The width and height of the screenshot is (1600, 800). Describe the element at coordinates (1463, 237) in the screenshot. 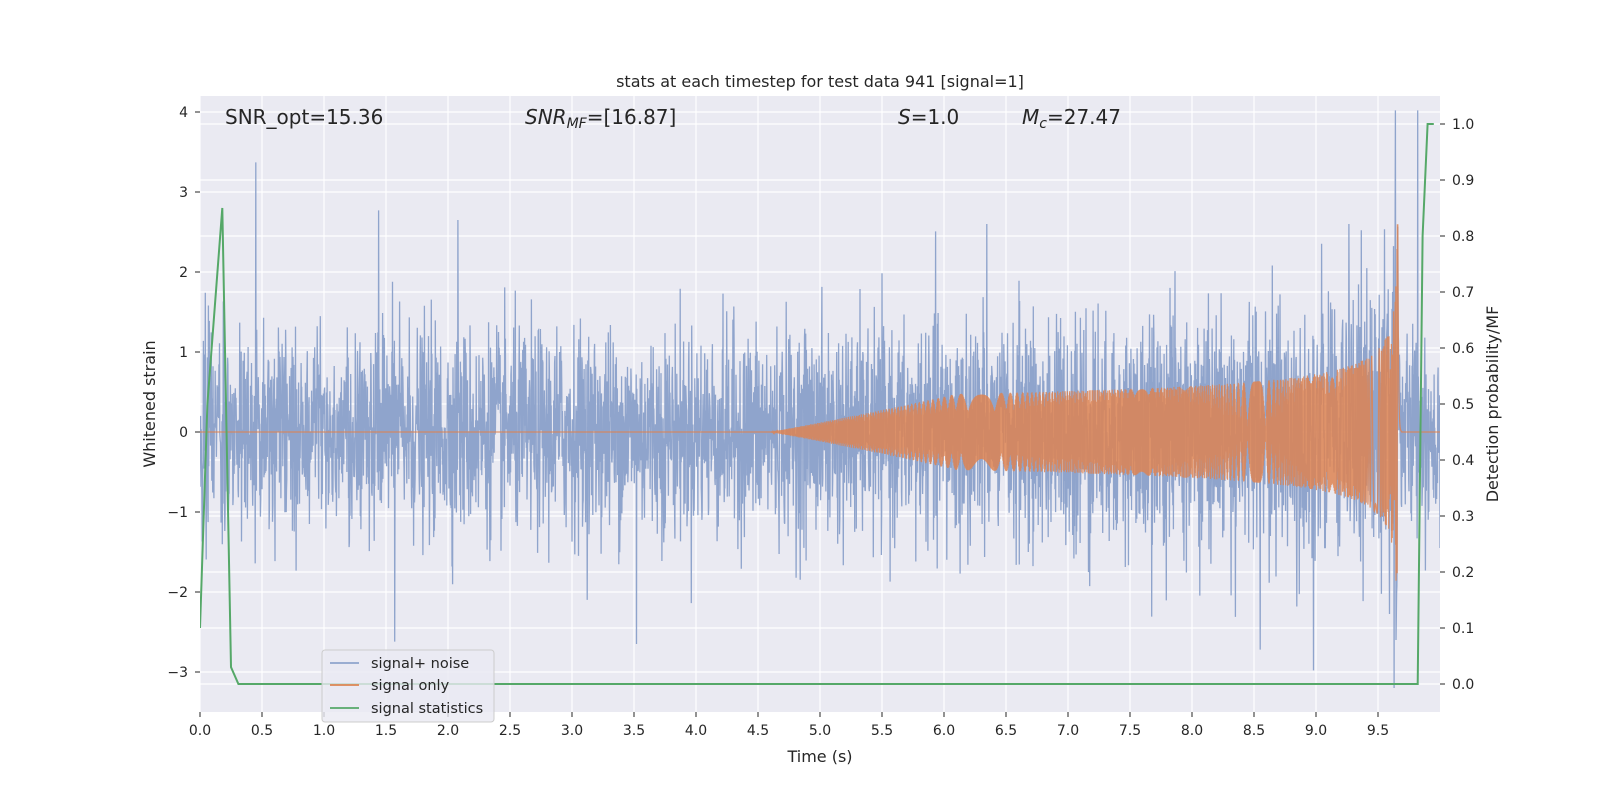

I see `y-right-tick-label-8: 0.8` at that location.